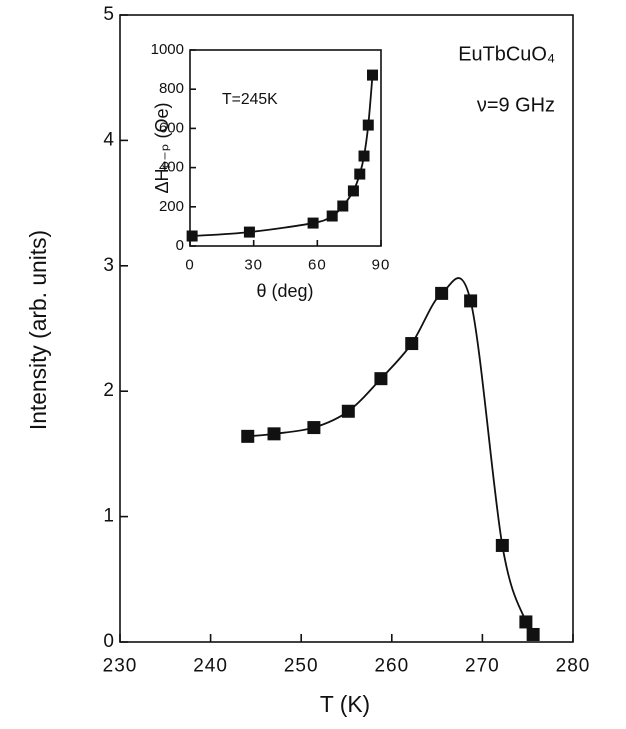 The width and height of the screenshot is (626, 729). Describe the element at coordinates (171, 206) in the screenshot. I see `y-tick-label: 200` at that location.